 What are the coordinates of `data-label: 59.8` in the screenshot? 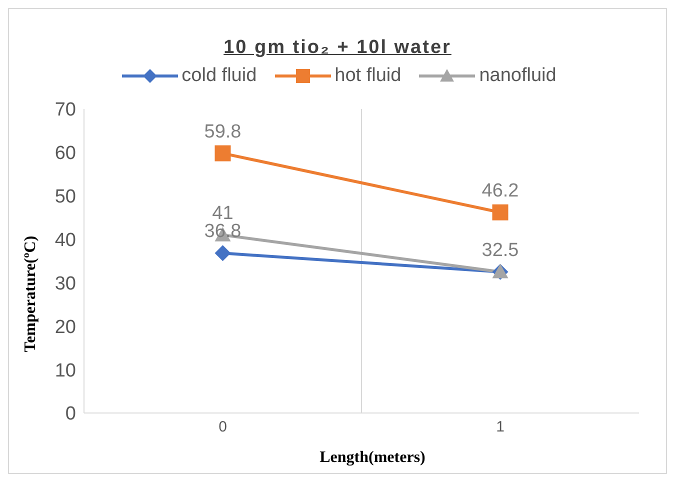 It's located at (223, 131).